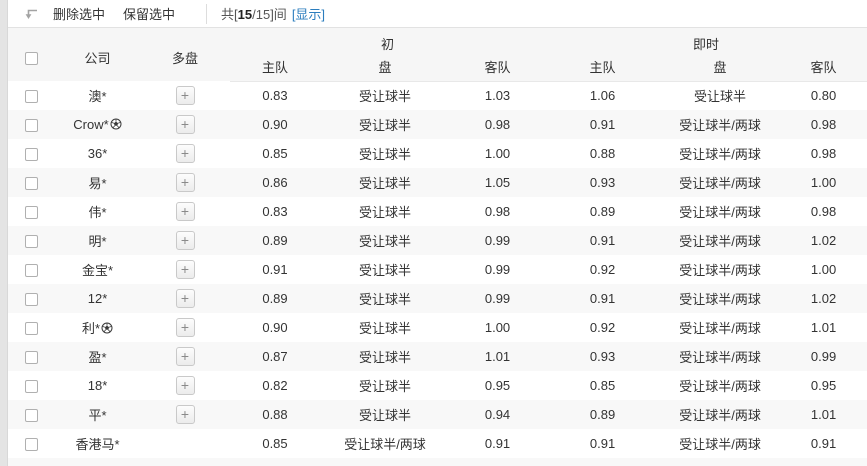 The image size is (867, 466). Describe the element at coordinates (823, 298) in the screenshot. I see `live-away-odds: 1.02` at that location.